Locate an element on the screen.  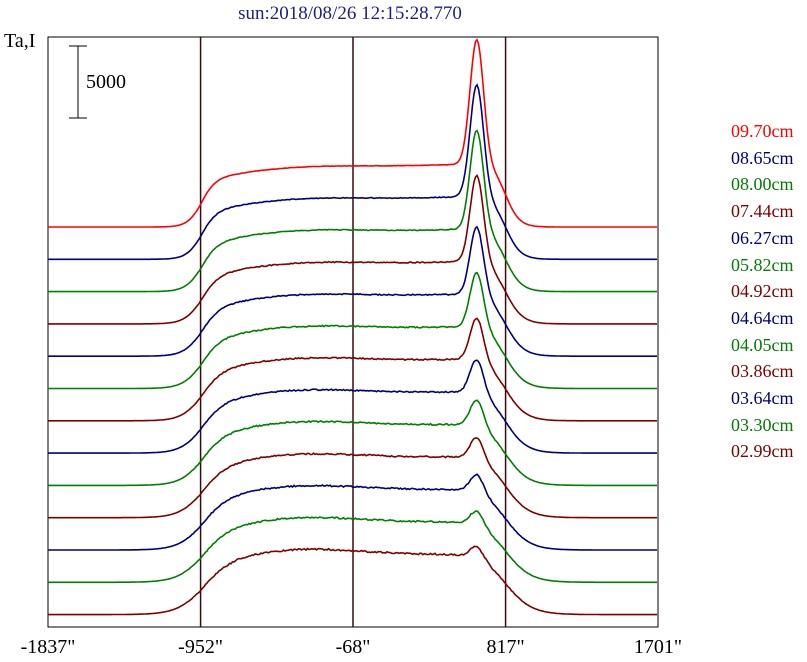
legend-entry: 05.82cm is located at coordinates (762, 264).